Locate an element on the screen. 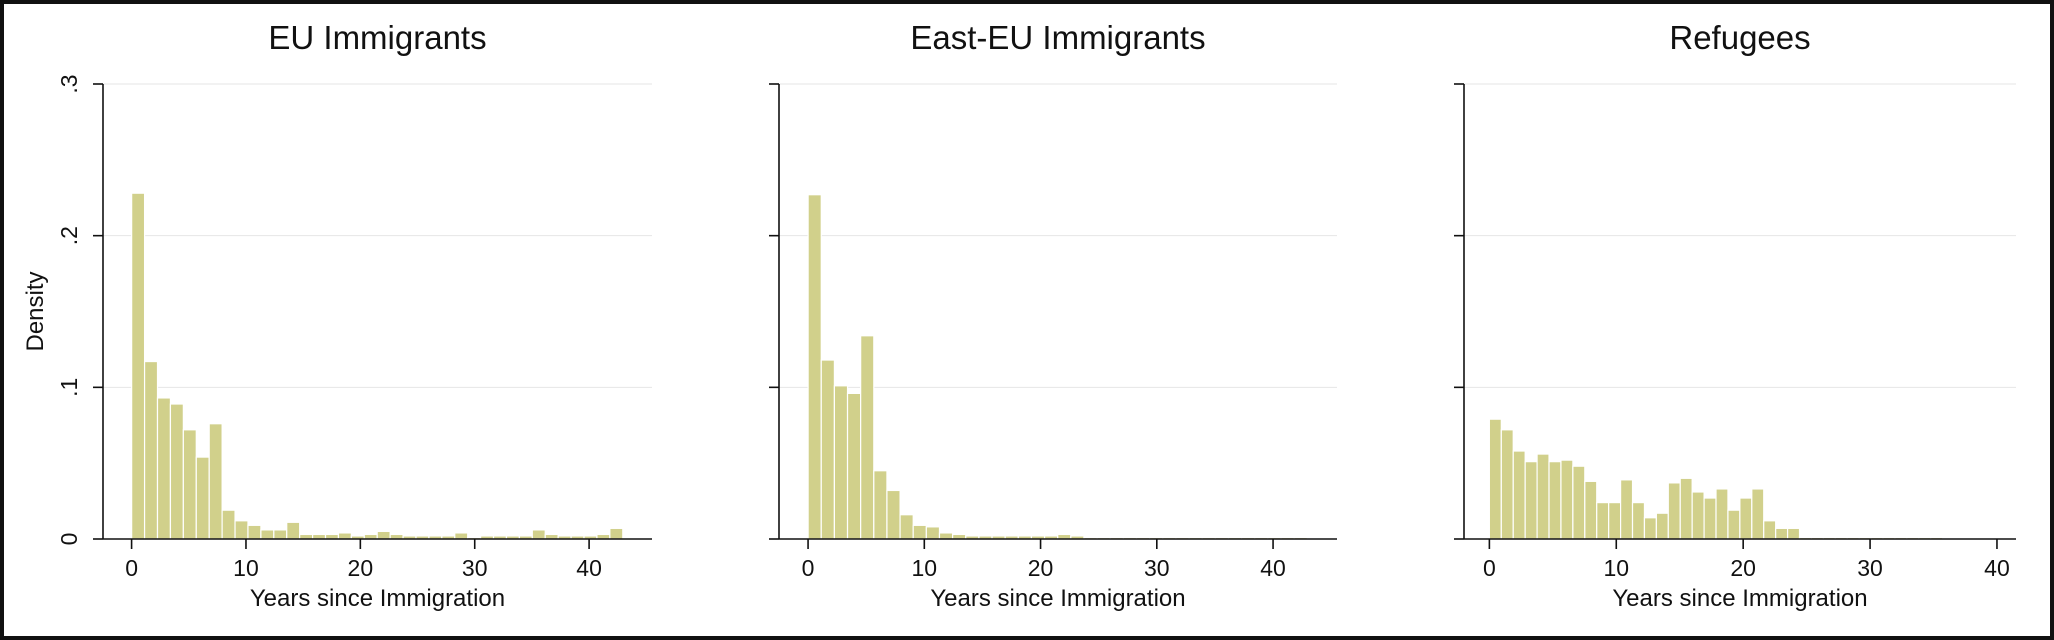  panel-1-xtick-label-4: 40 is located at coordinates (589, 568).